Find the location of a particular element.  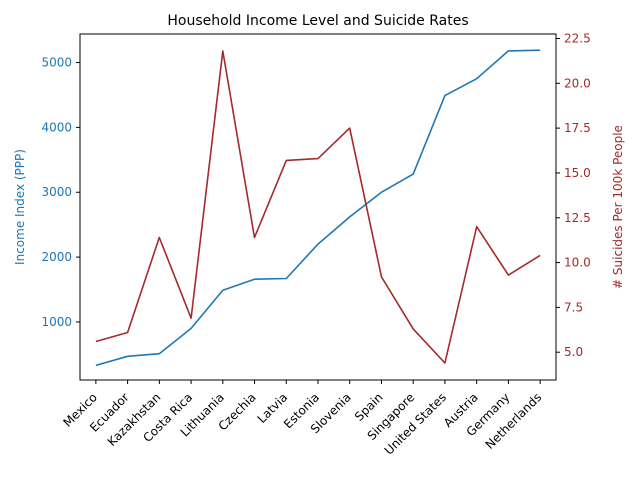

right-y-tick-label: 7.5 is located at coordinates (573, 307).